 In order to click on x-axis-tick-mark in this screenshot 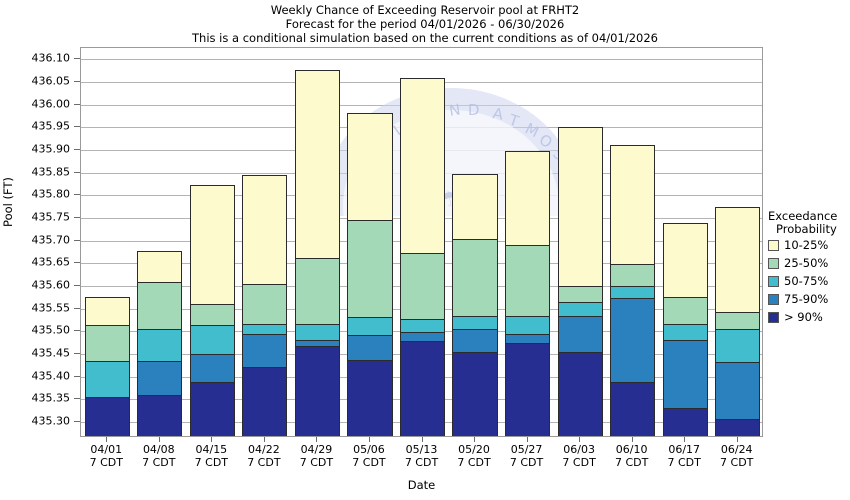, I will do `click(211, 439)`.